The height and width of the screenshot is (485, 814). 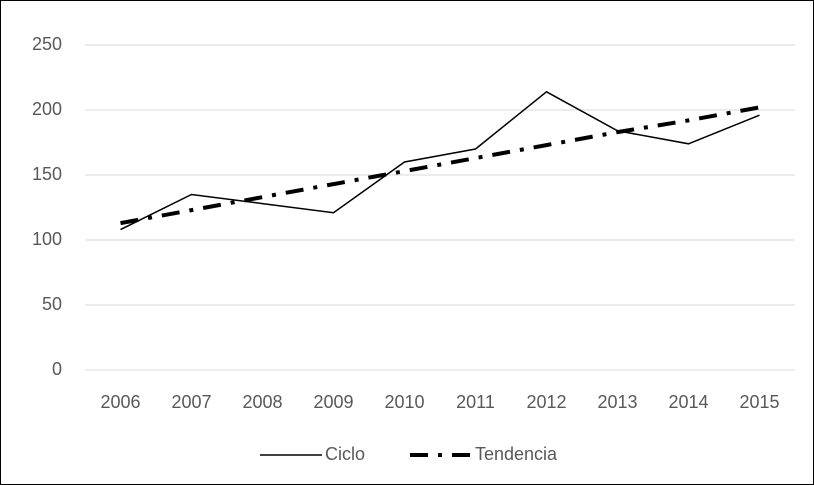 I want to click on y-tick-label: 50, so click(x=52, y=304).